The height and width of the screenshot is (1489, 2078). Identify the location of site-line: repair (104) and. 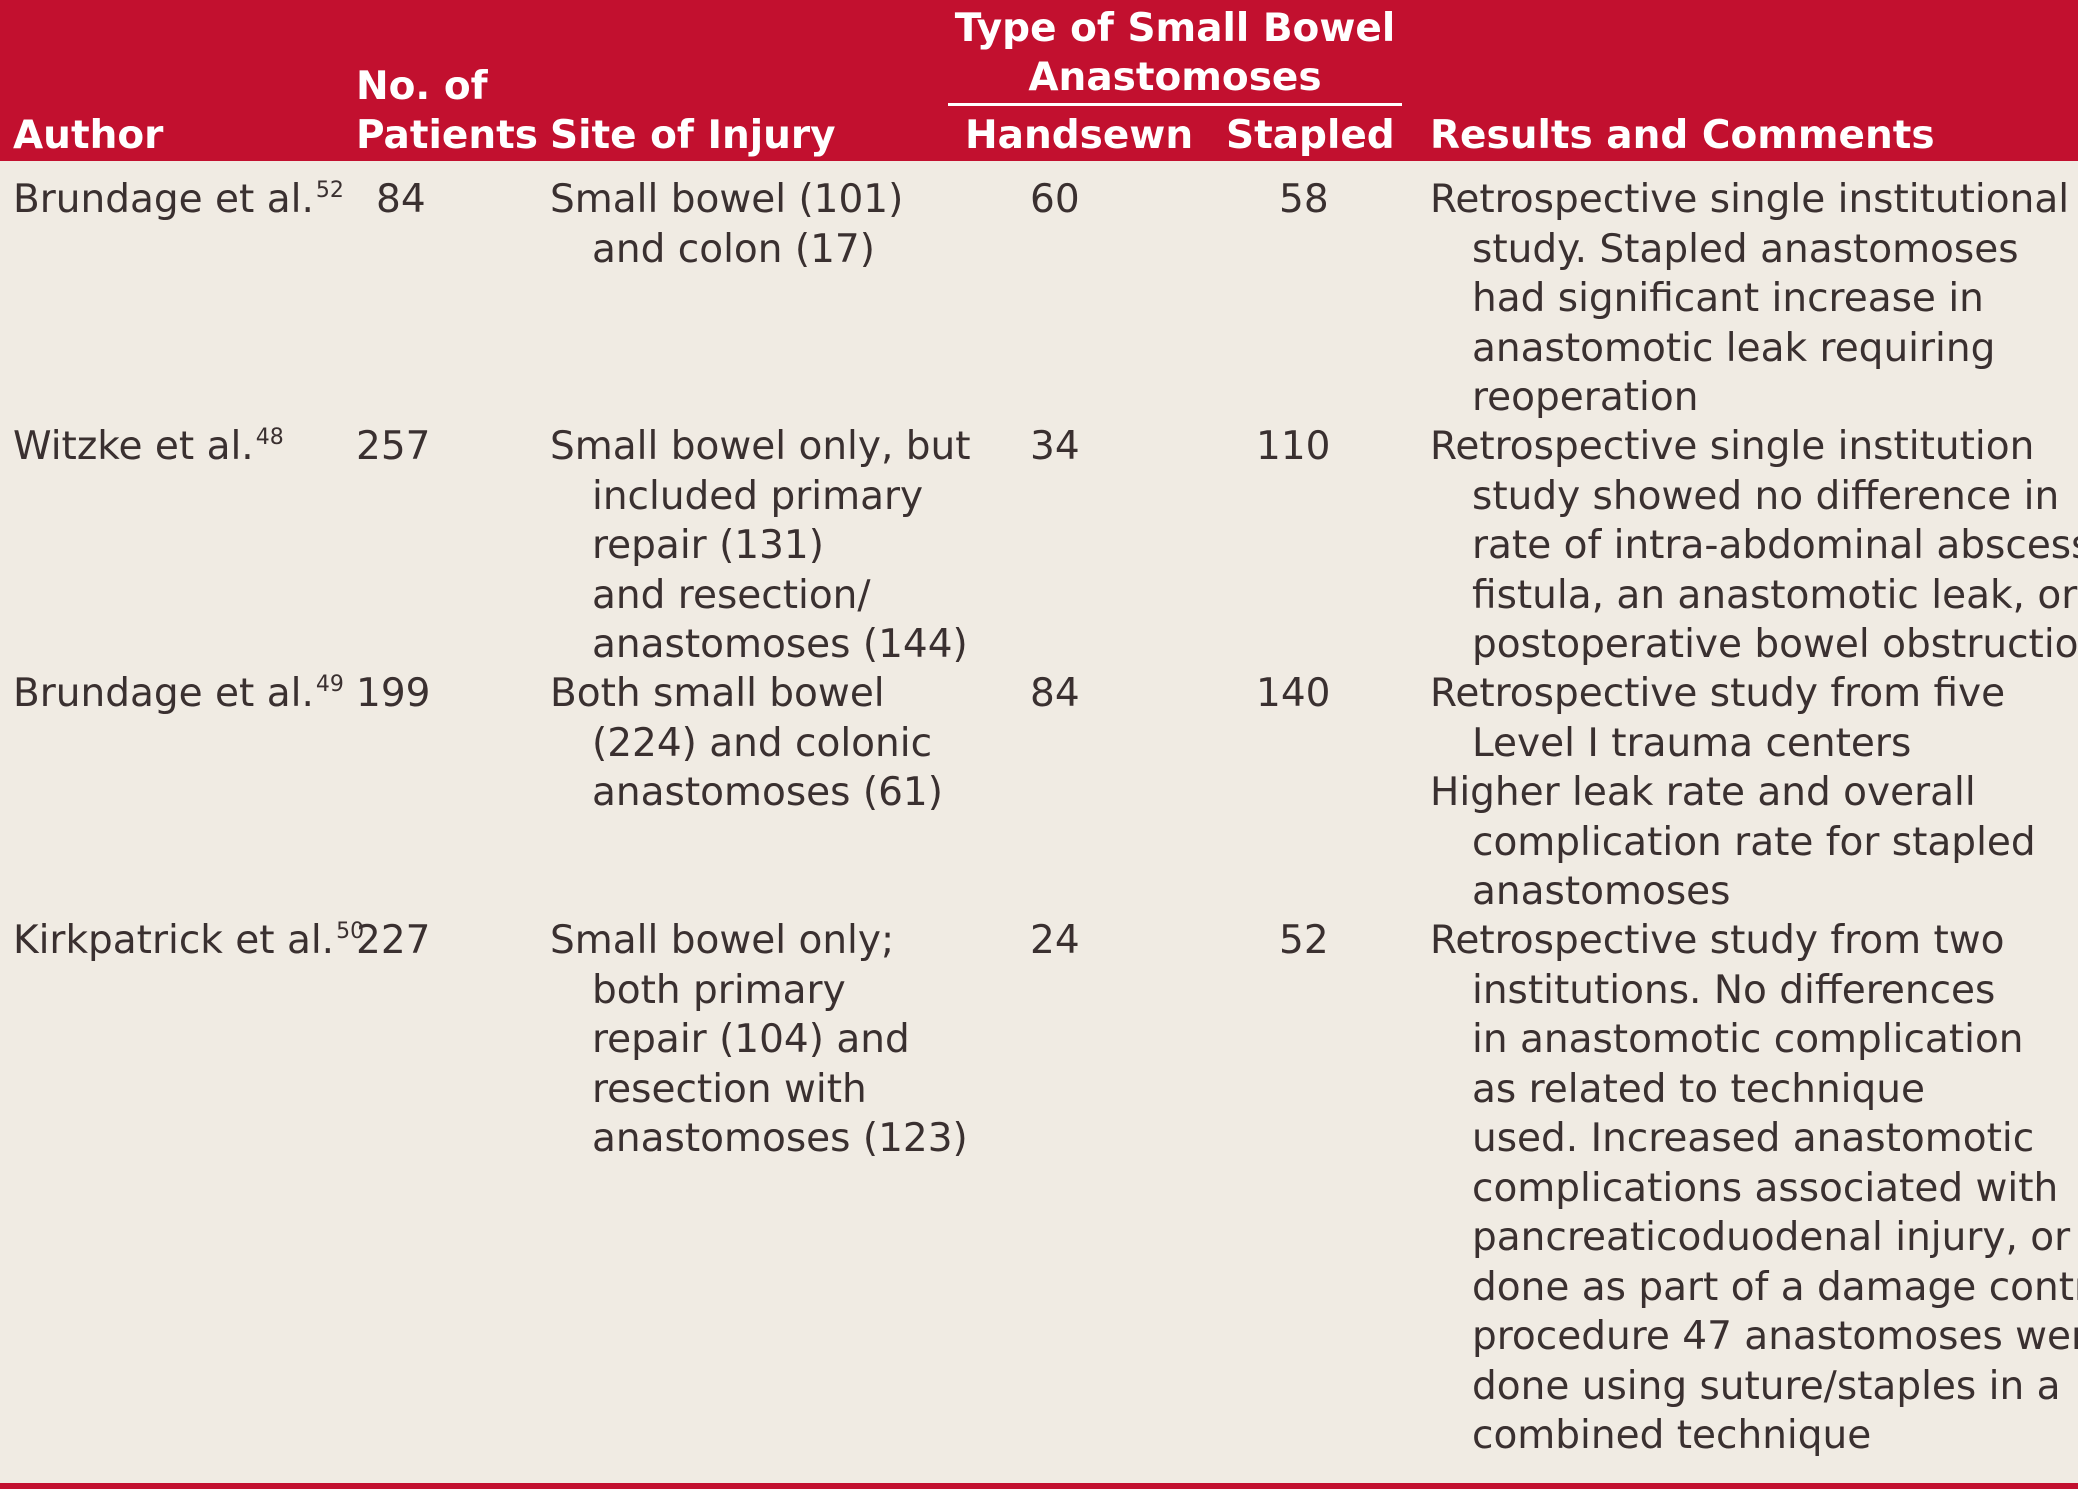
(751, 1039).